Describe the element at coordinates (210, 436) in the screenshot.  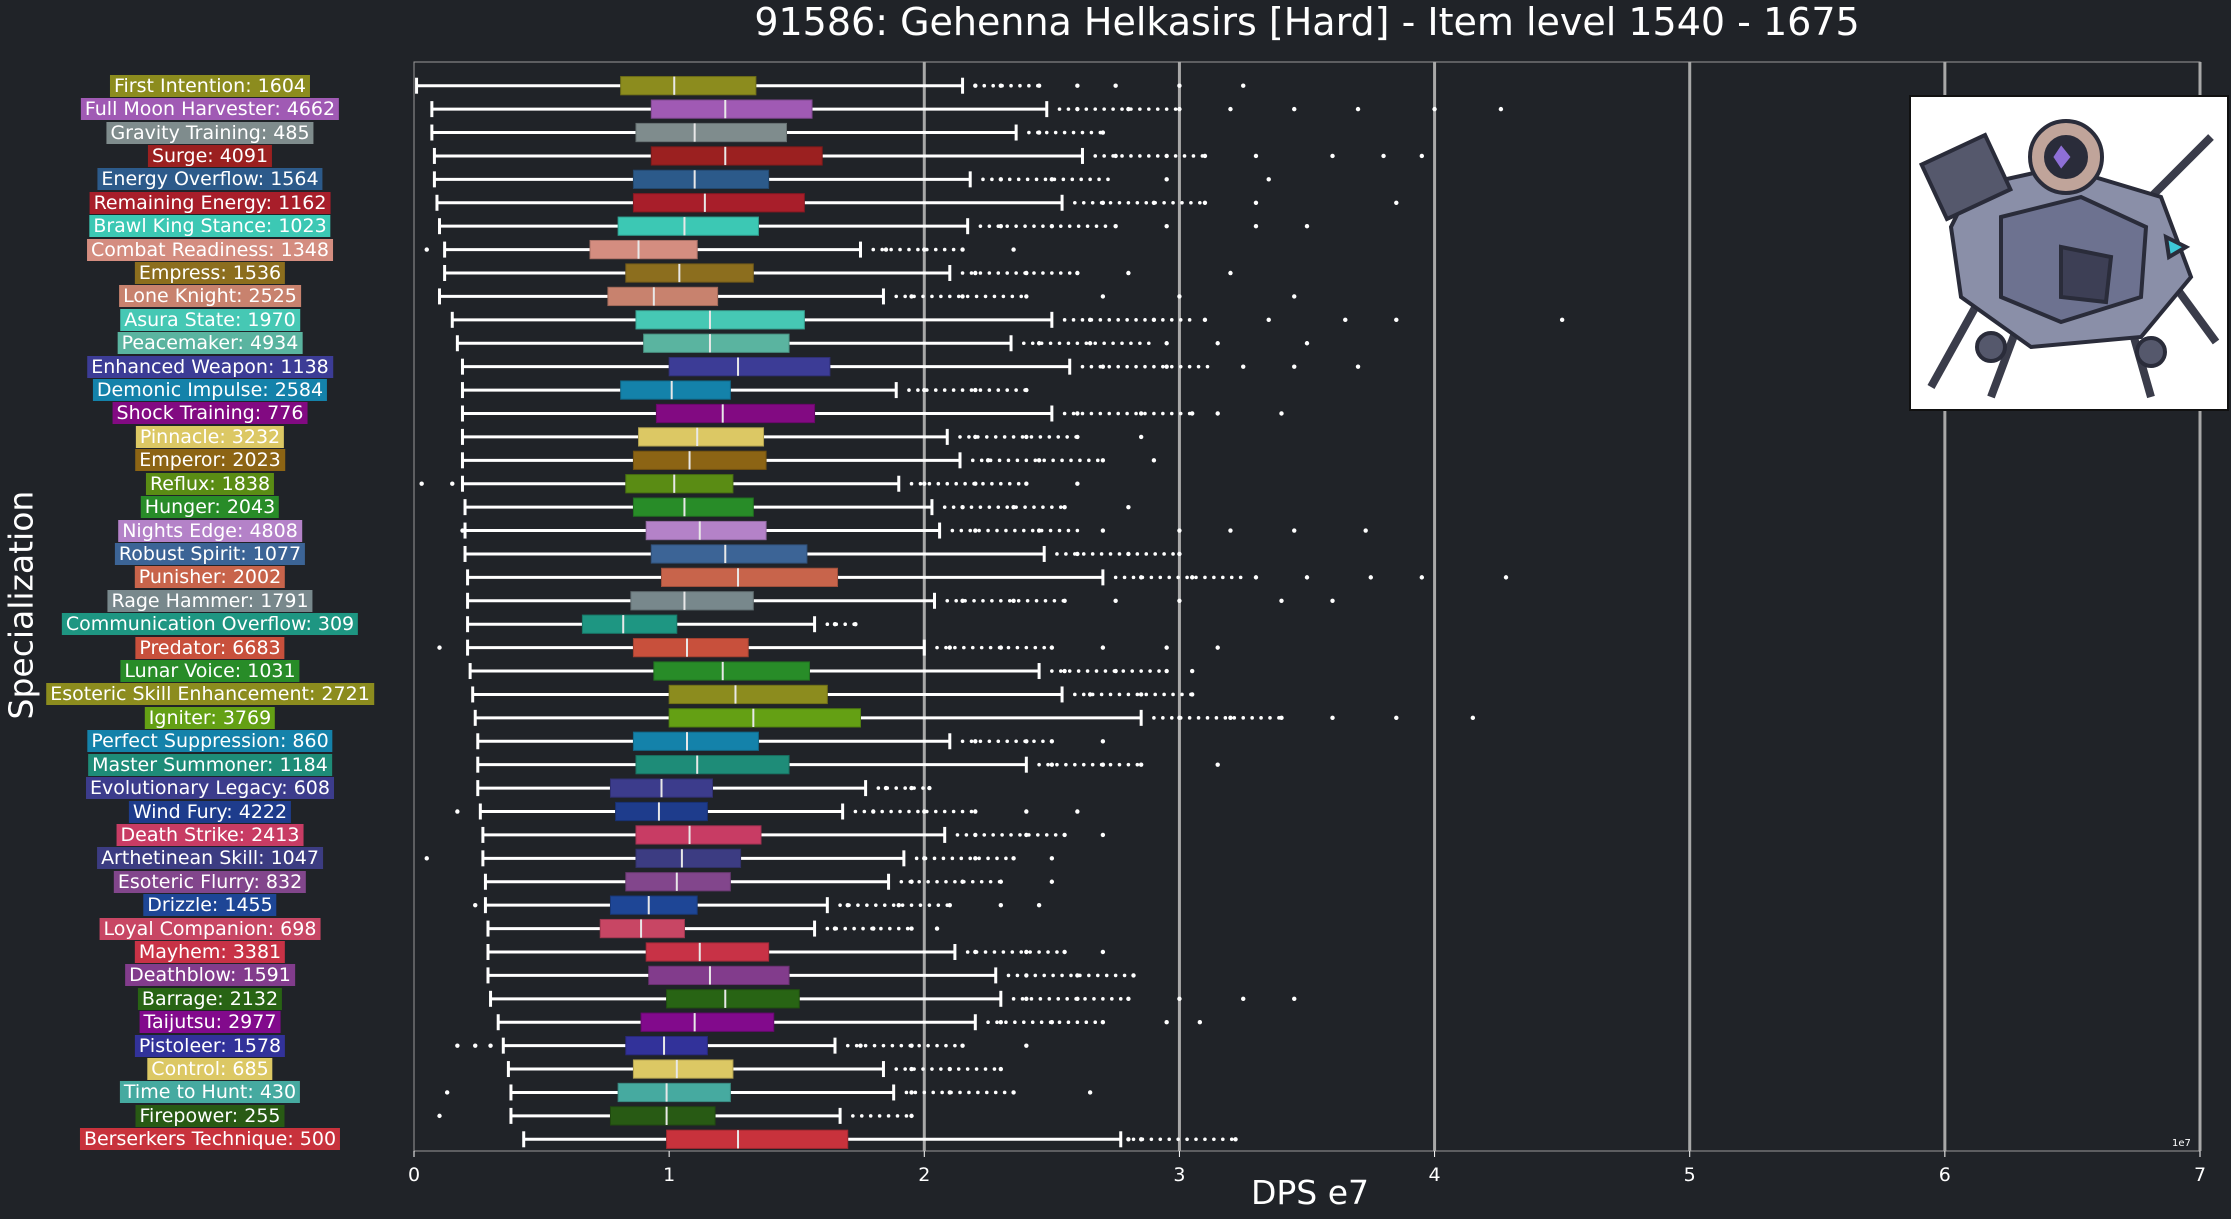
I see `category-label: Pinnacle: 3232` at that location.